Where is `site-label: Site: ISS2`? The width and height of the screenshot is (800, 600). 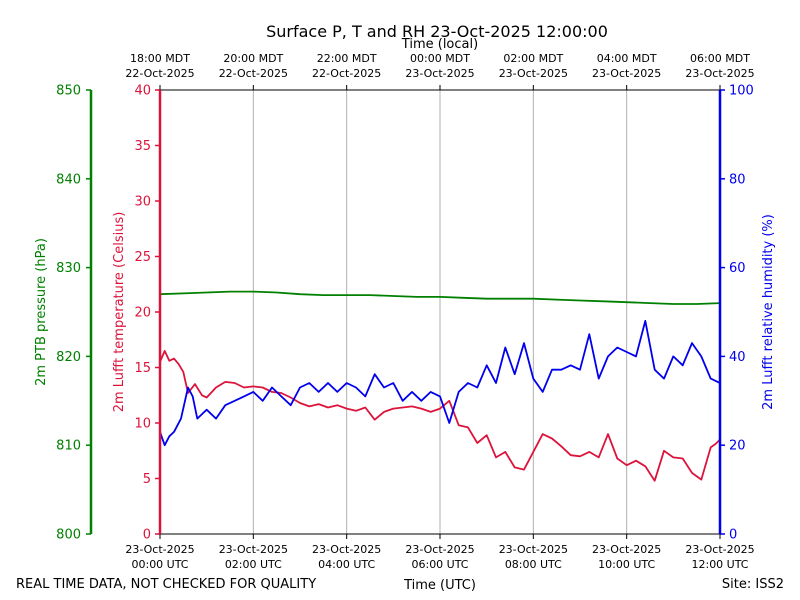
site-label: Site: ISS2 is located at coordinates (753, 584).